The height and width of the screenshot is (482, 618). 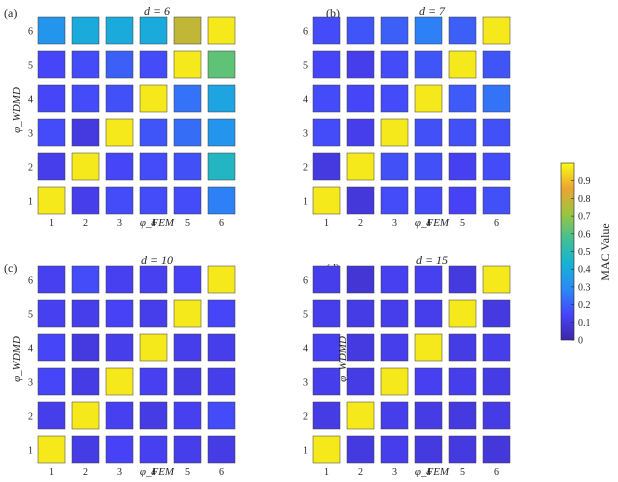 What do you see at coordinates (584, 181) in the screenshot?
I see `colorbar-tick-label: 0.9` at bounding box center [584, 181].